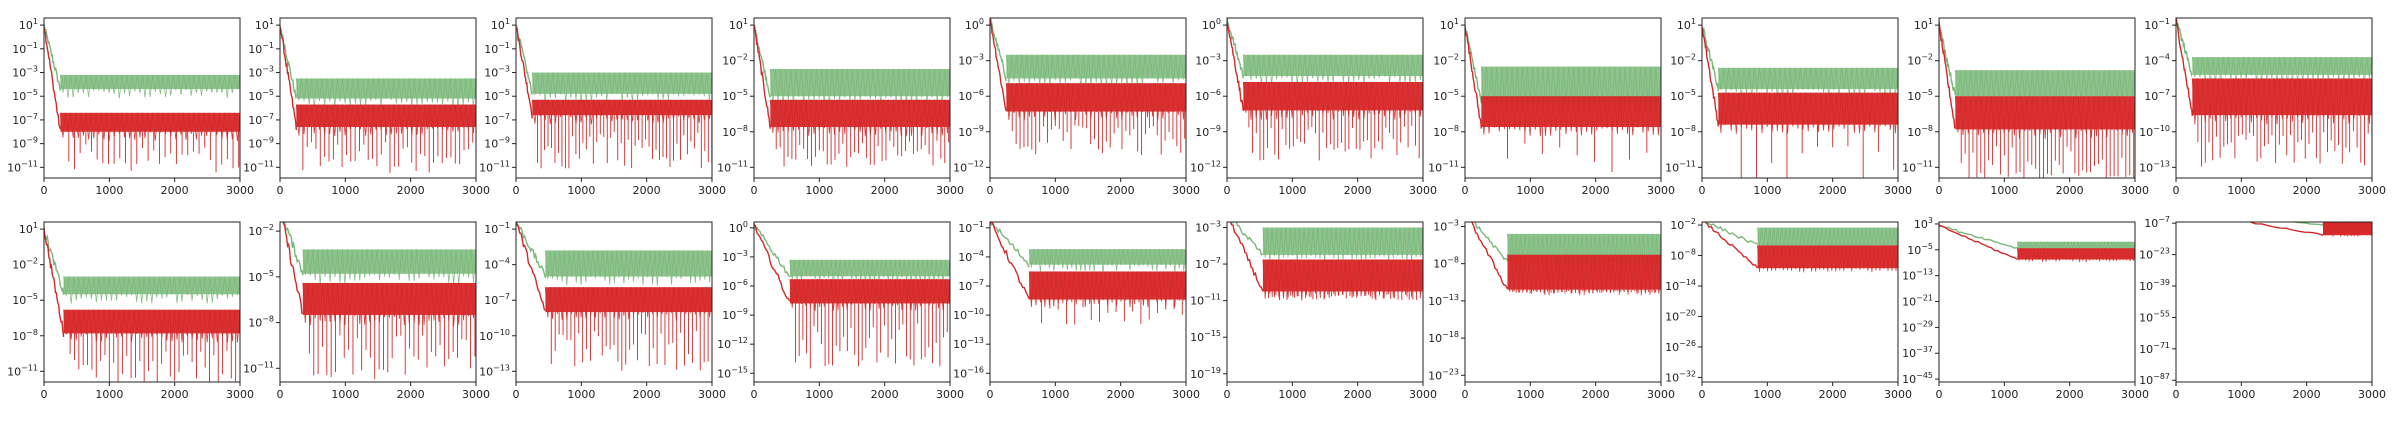  Describe the element at coordinates (1551, 309) in the screenshot. I see `subplot-r2-c7: 10−3 10−8 10−13 10−18 10−230 1000 2000 3000` at that location.